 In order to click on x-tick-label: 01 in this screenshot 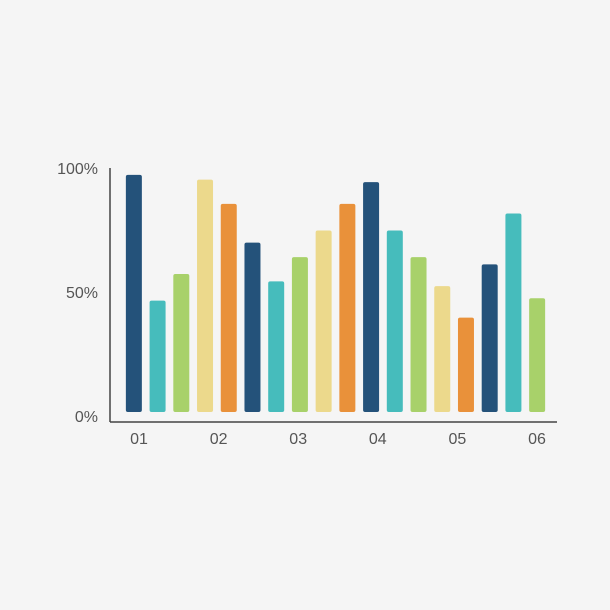, I will do `click(139, 439)`.